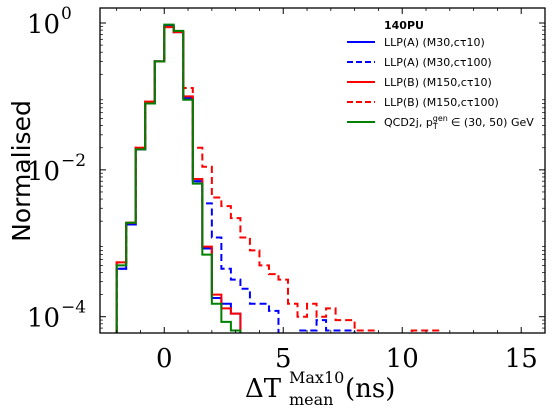 The width and height of the screenshot is (554, 413). I want to click on legend-entry: LLP(A) (M30,cτ100), so click(438, 62).